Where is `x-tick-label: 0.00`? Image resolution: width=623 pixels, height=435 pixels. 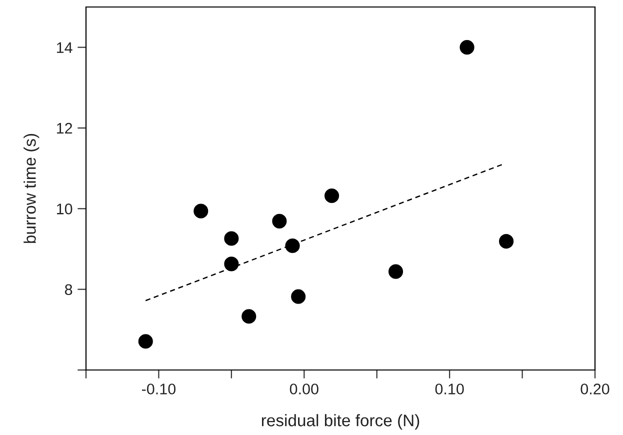
x-tick-label: 0.00 is located at coordinates (304, 389).